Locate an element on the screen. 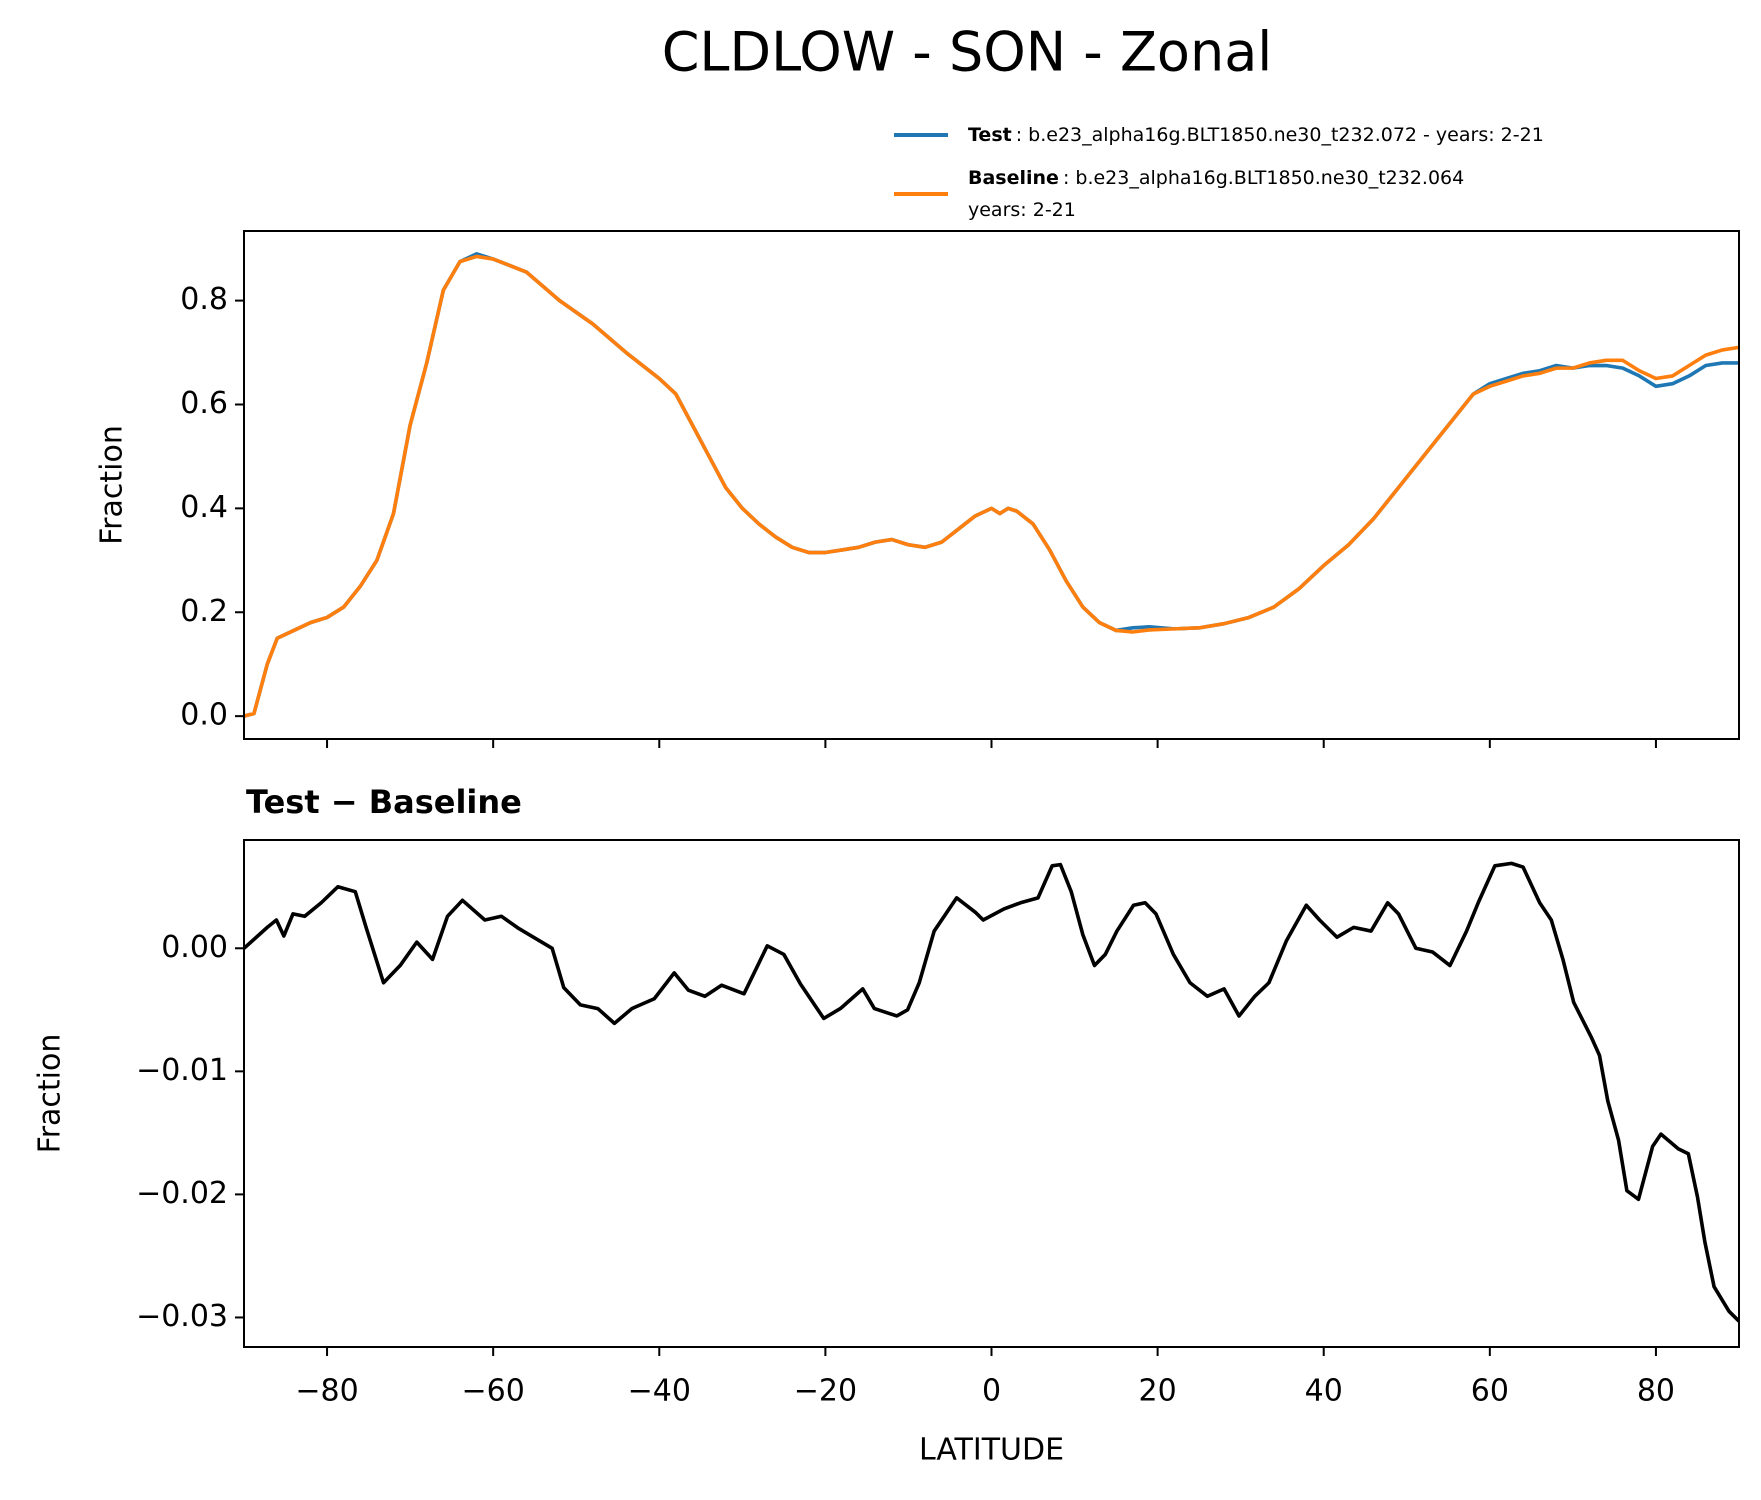 Image resolution: width=1761 pixels, height=1500 pixels. y-tick-label: −0.02 is located at coordinates (182, 1193).